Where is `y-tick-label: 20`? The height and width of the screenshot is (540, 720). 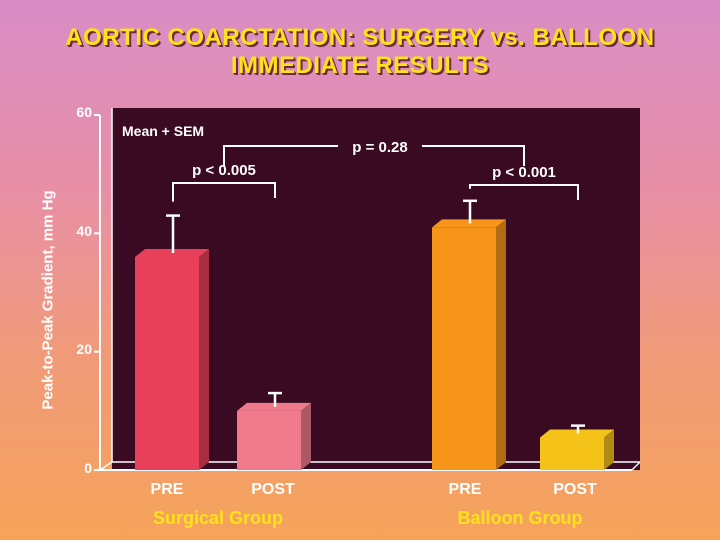
y-tick-label: 20 is located at coordinates (84, 349).